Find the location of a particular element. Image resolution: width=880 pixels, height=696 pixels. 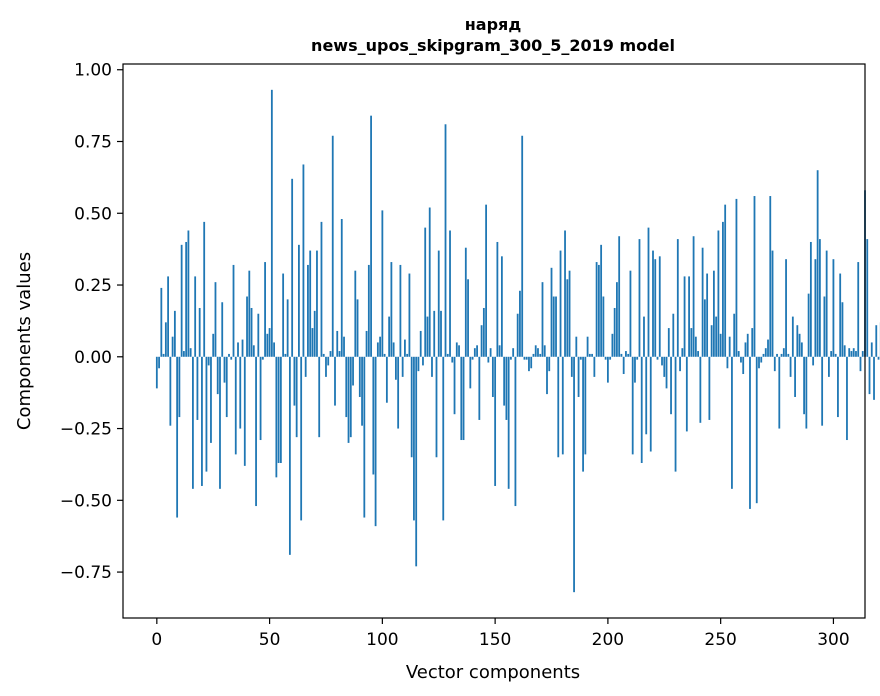

y-axis-ticks: −0.75 −0.50 −0.25 0.00 0.25 0.50 0.75 1.00 is located at coordinates (91, 322).